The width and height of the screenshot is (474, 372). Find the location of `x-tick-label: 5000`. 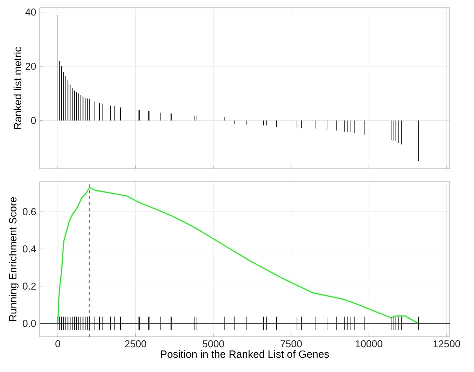

x-tick-label: 5000 is located at coordinates (213, 344).